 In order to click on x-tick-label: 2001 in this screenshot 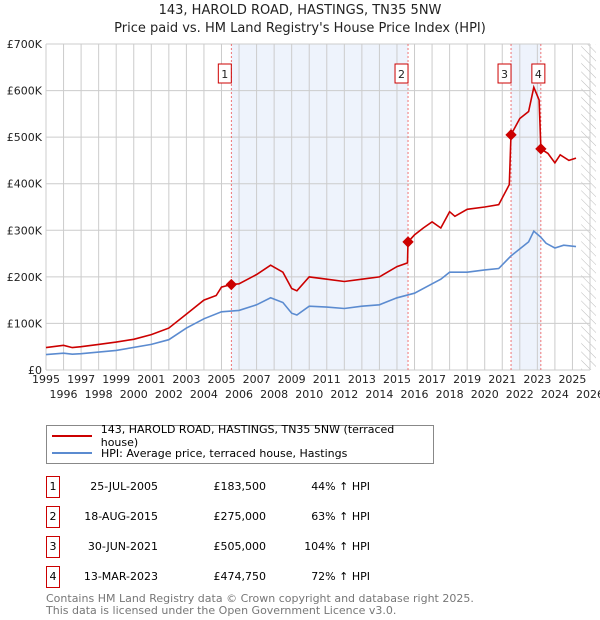, I will do `click(151, 379)`.